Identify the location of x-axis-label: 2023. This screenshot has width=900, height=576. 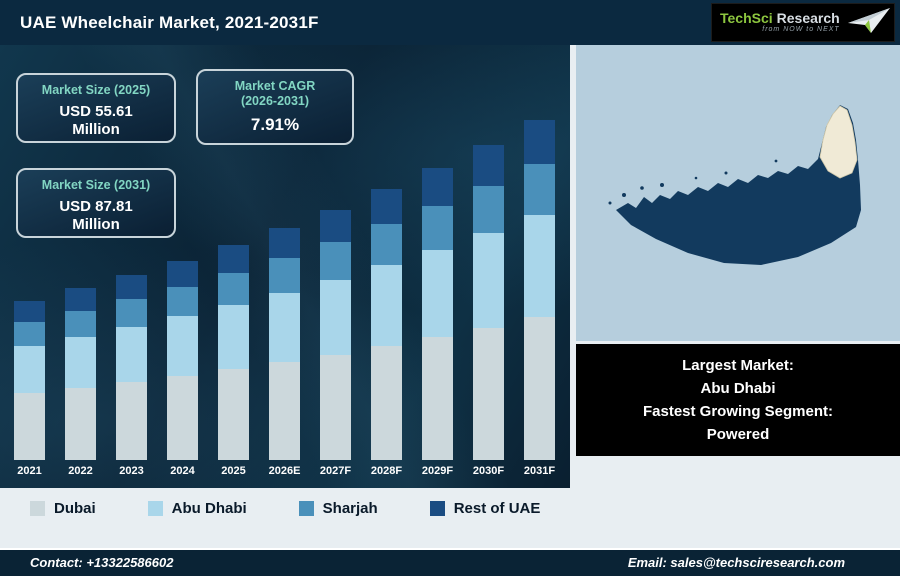
(131, 471).